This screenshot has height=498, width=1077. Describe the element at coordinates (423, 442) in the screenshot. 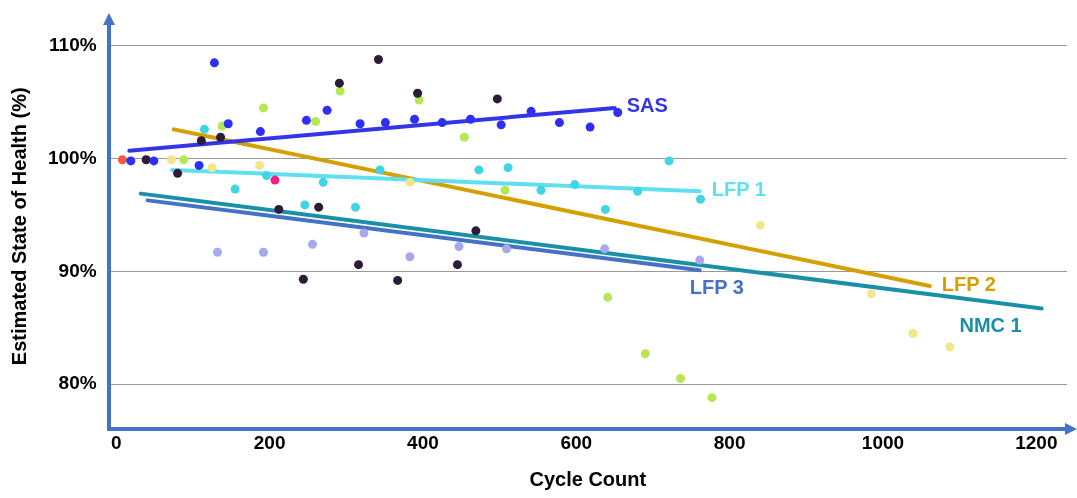

I see `x-tick-label: 400` at that location.